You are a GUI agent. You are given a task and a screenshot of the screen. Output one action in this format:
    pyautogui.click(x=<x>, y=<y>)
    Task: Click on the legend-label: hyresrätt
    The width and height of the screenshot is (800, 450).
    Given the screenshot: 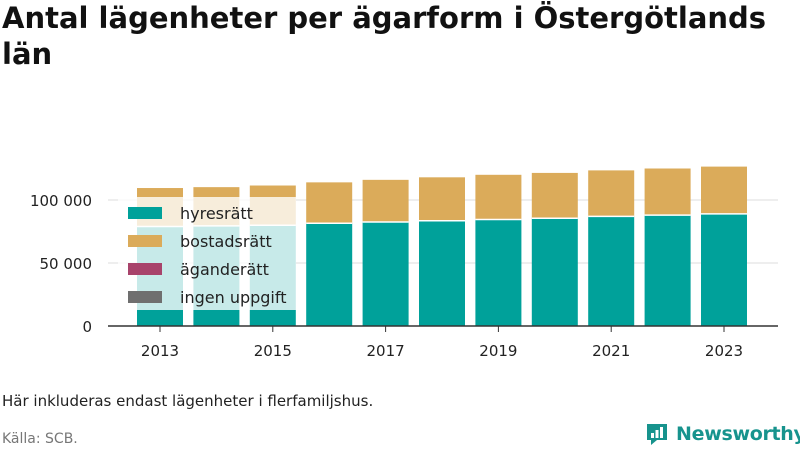 What is the action you would take?
    pyautogui.click(x=216, y=213)
    